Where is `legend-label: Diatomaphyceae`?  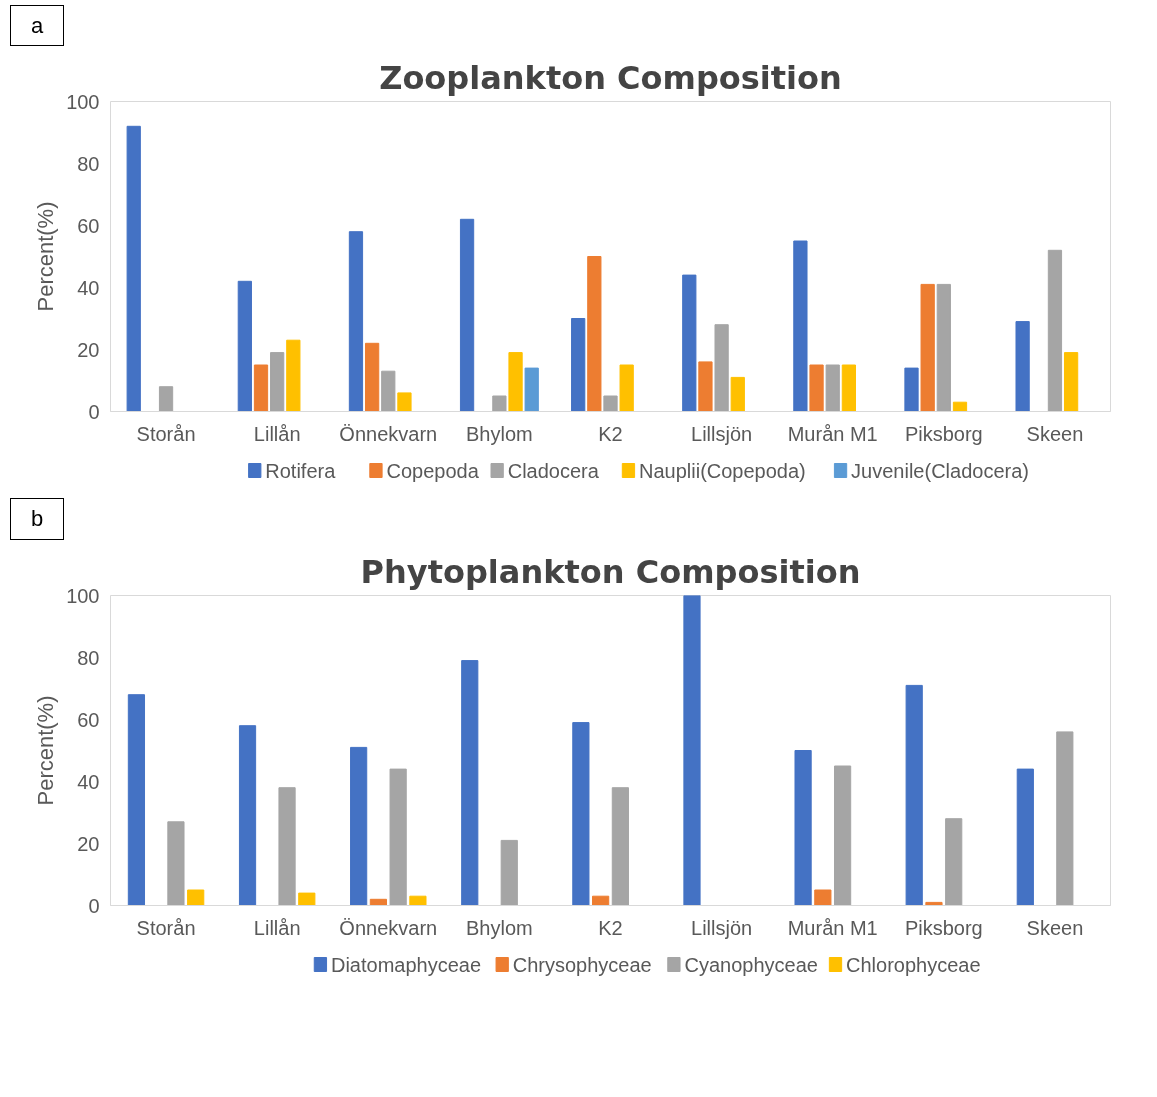 legend-label: Diatomaphyceae is located at coordinates (406, 964).